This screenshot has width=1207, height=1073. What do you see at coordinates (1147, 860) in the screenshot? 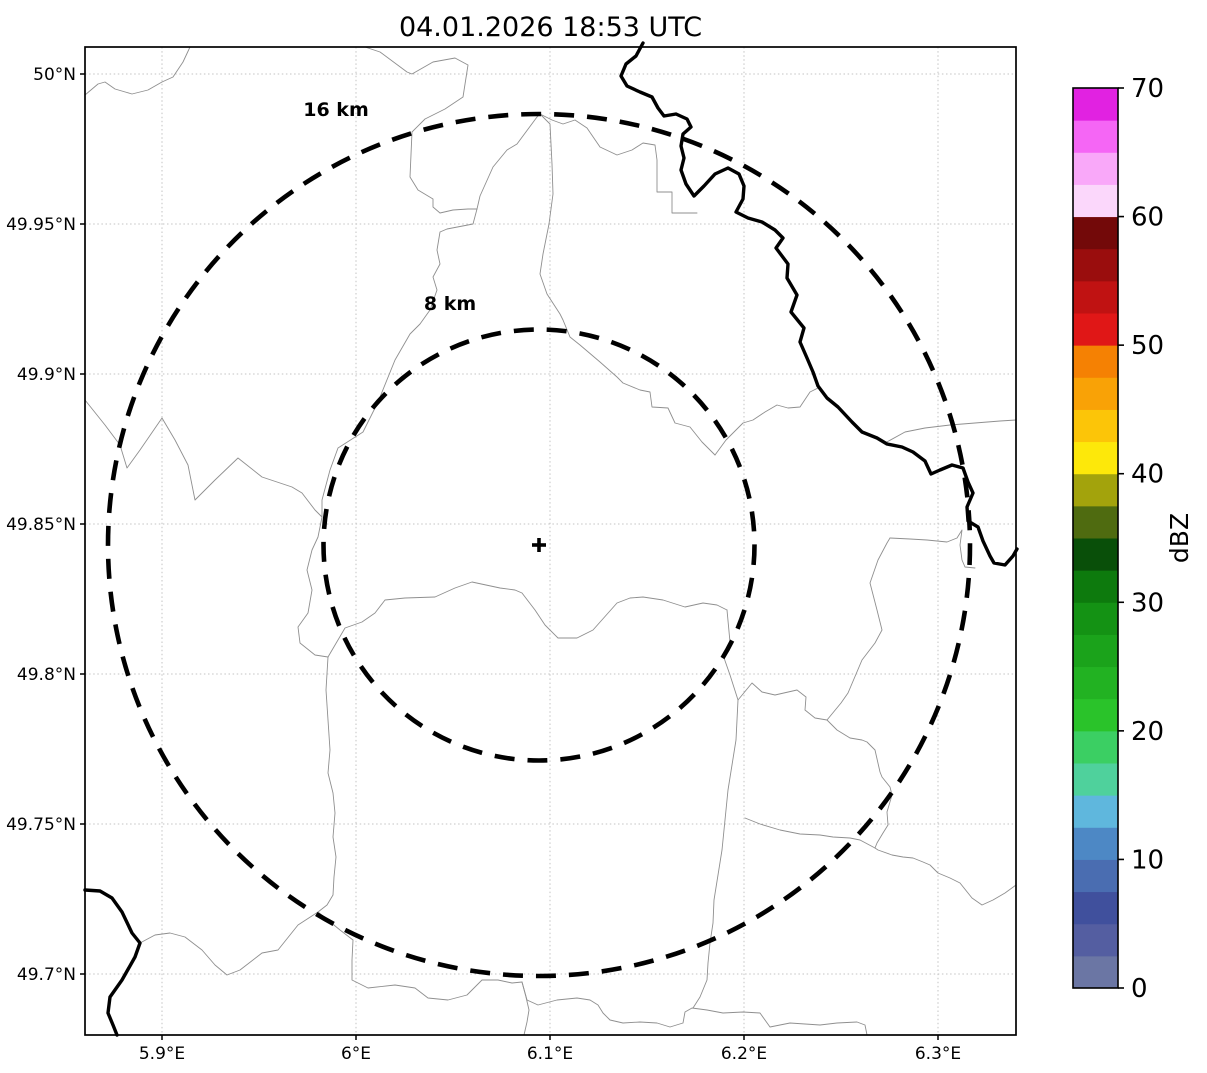
I see `colorbar-tick-label-1: 10` at bounding box center [1147, 860].